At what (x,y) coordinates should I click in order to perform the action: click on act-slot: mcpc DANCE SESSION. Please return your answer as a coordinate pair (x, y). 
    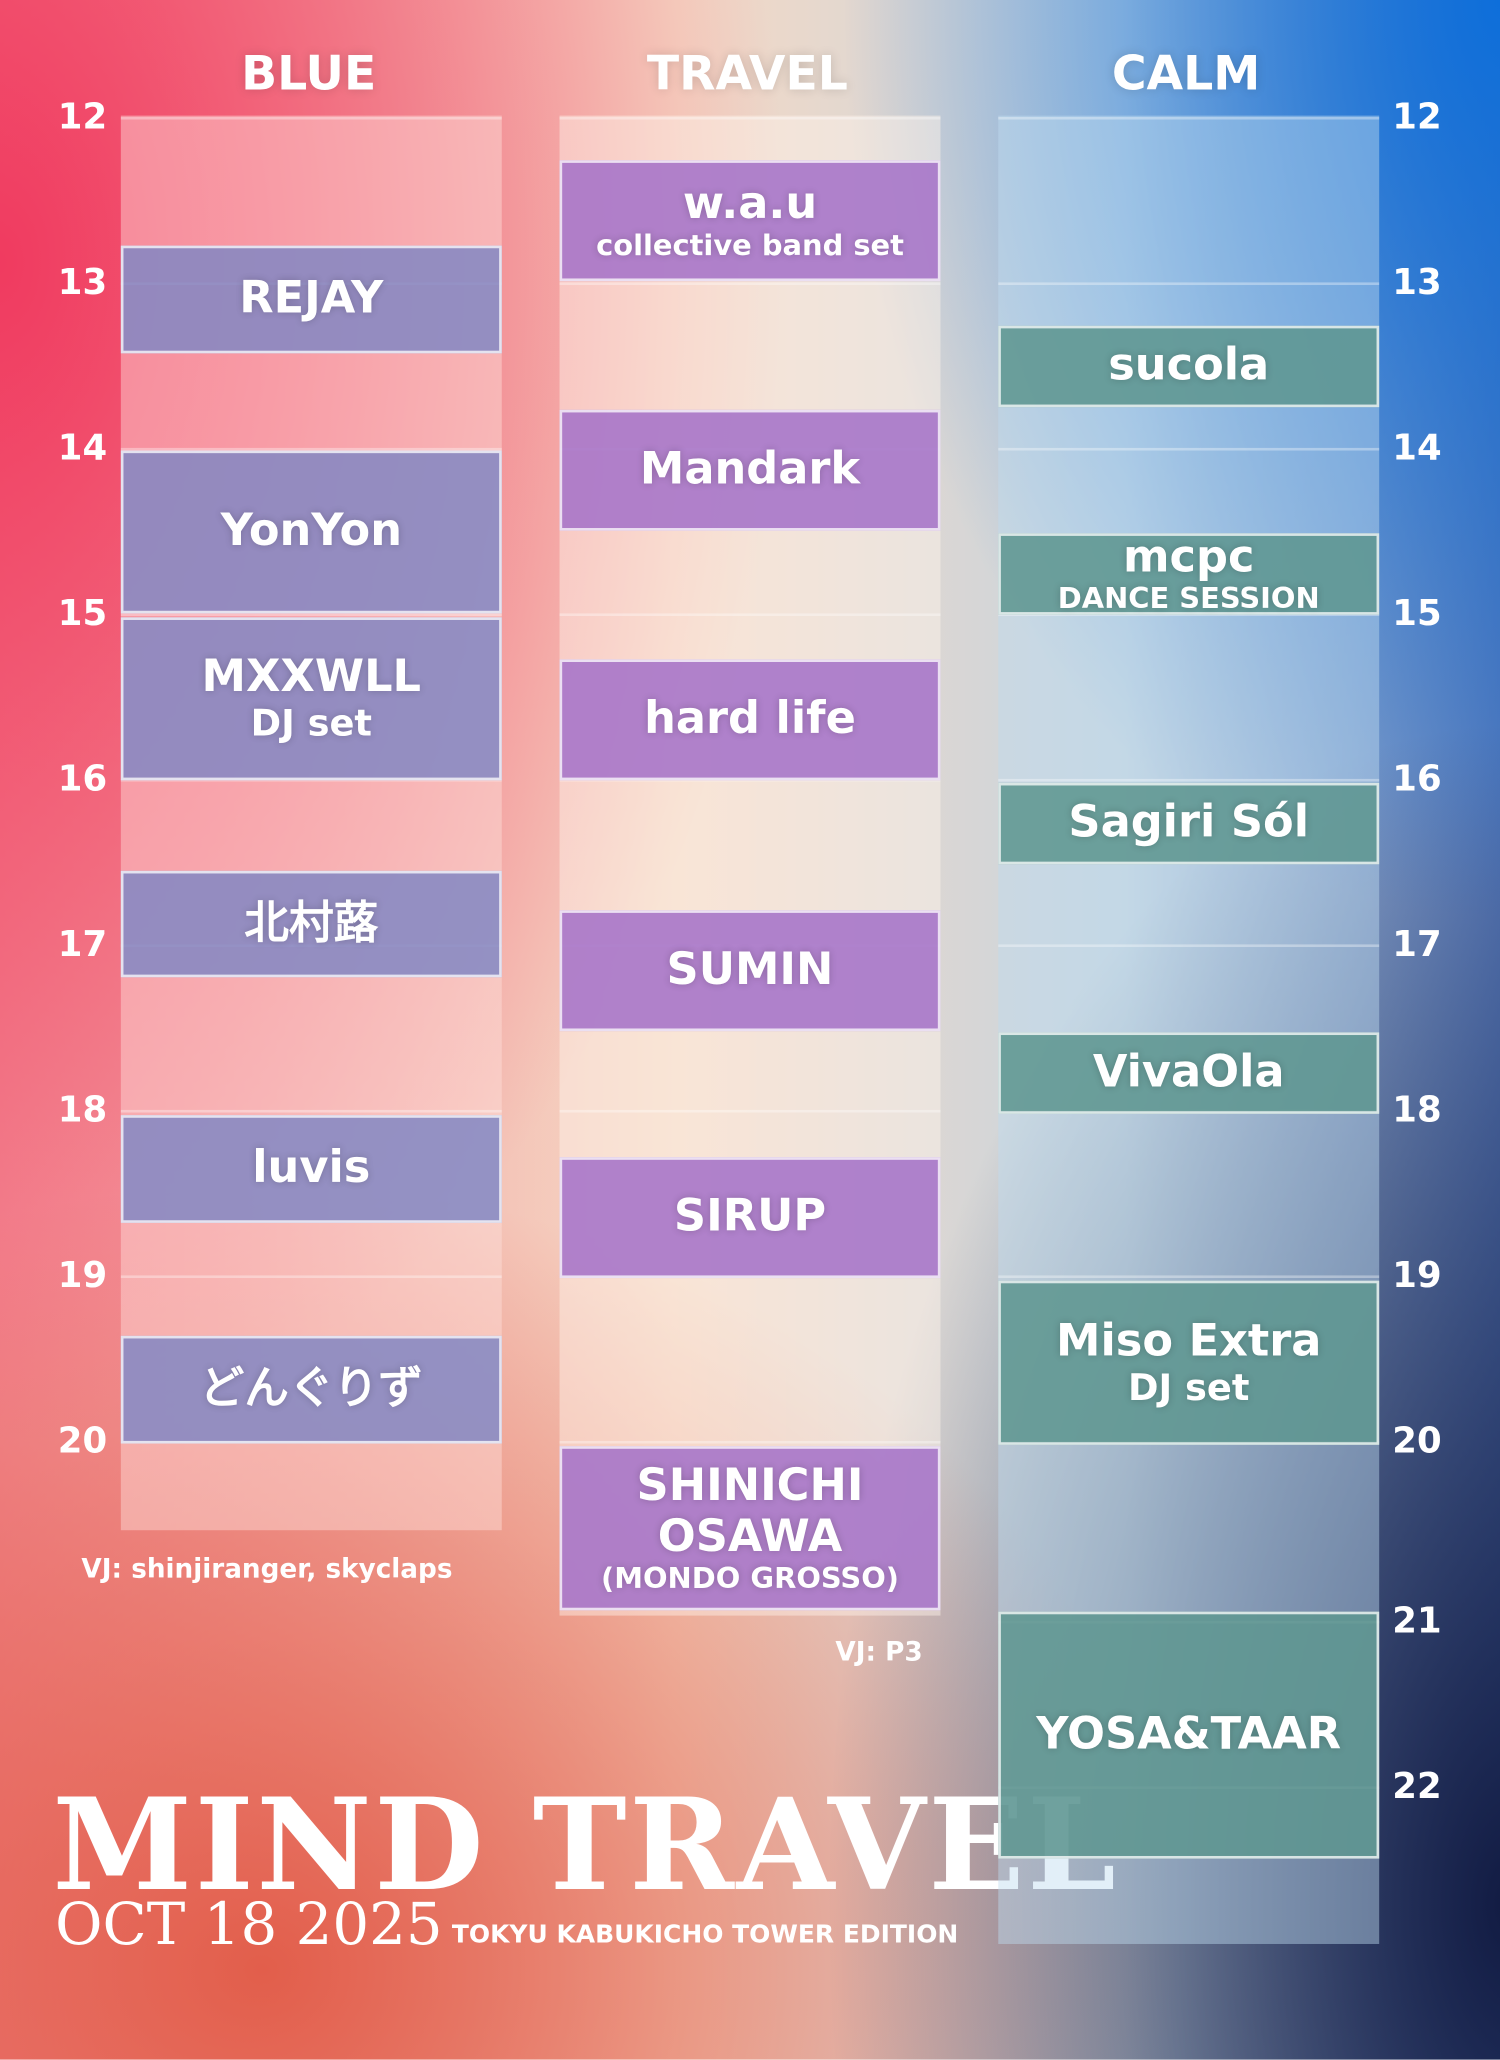
    Looking at the image, I should click on (1189, 573).